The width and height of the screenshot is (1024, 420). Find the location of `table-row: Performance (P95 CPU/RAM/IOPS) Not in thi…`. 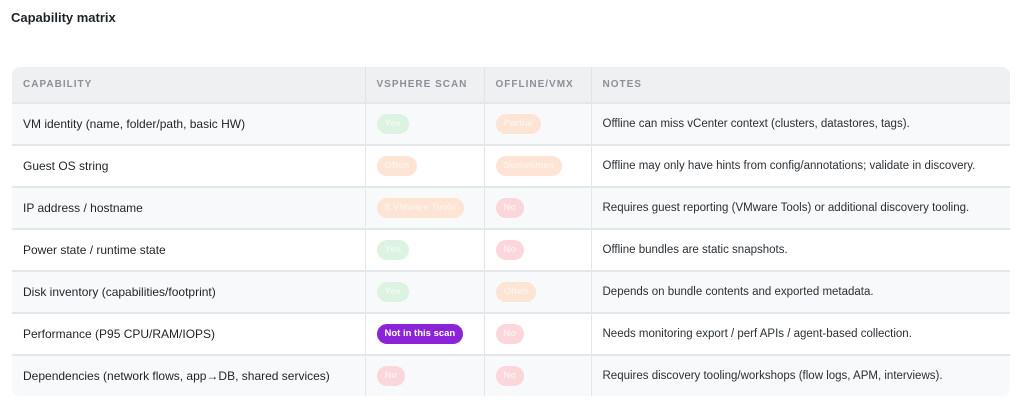

table-row: Performance (P95 CPU/RAM/IOPS) Not in thi… is located at coordinates (511, 333).